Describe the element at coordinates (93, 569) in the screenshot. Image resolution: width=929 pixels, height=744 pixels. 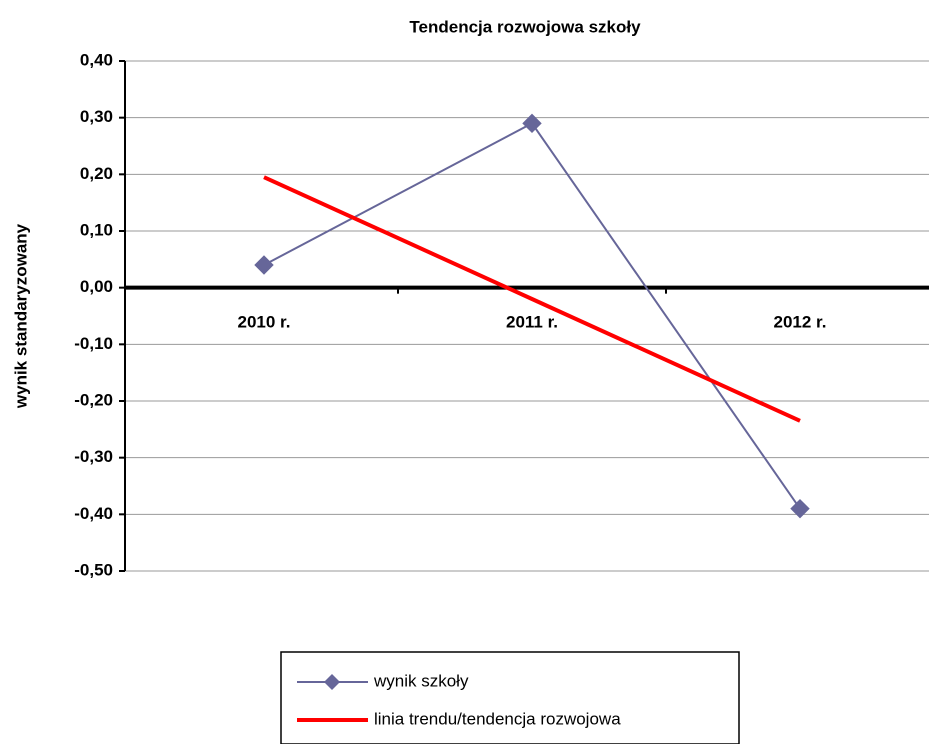
I see `y-tick-label: -0,50` at that location.